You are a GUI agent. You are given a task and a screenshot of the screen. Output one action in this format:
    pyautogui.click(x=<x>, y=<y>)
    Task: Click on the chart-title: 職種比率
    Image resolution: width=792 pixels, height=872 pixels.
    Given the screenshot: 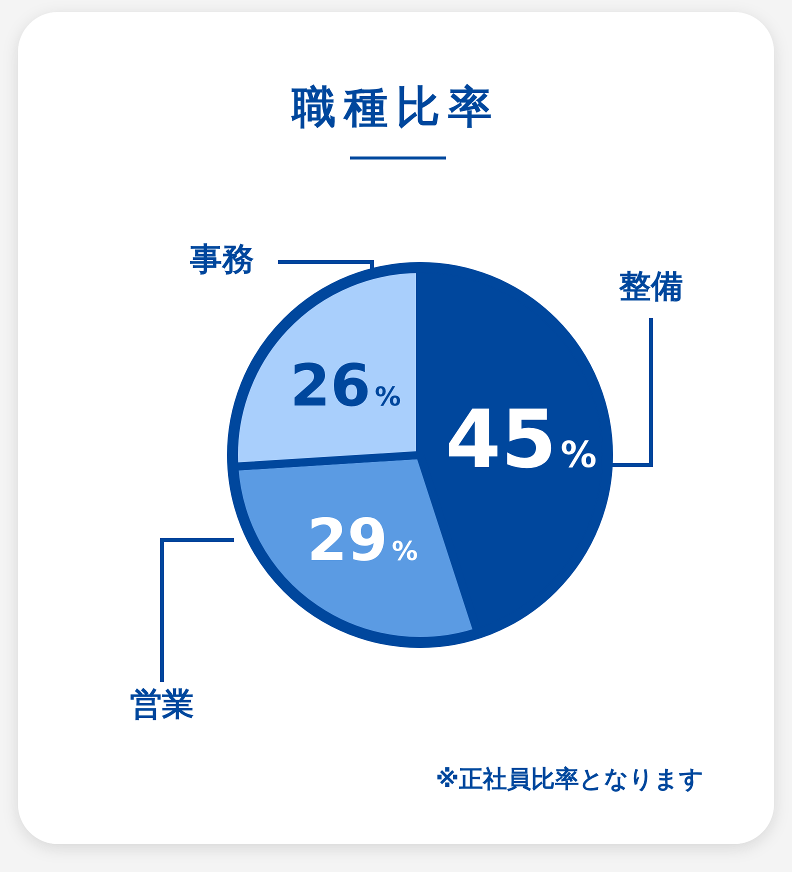 What is the action you would take?
    pyautogui.click(x=395, y=107)
    